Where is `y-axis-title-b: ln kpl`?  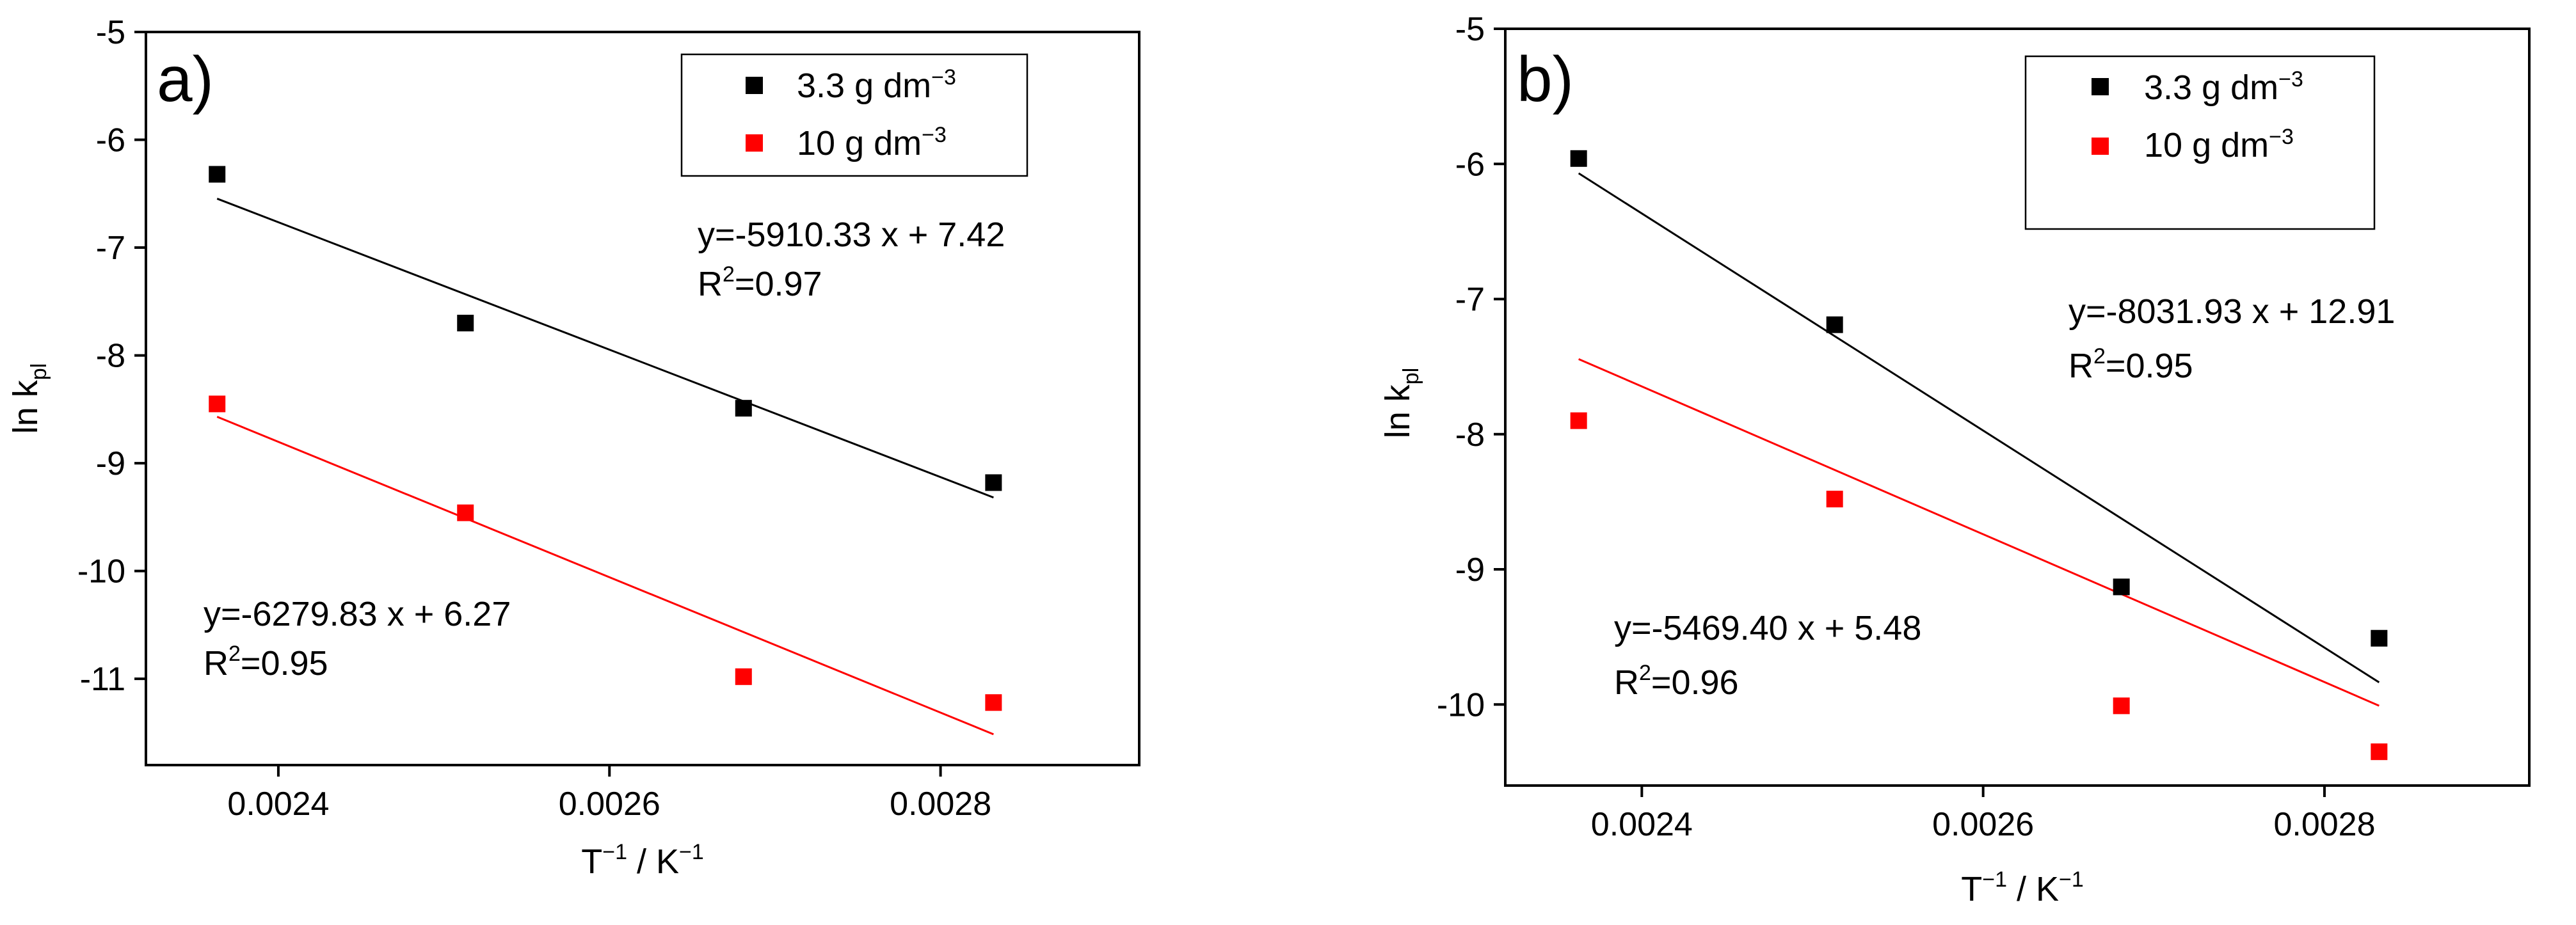 y-axis-title-b: ln kpl is located at coordinates (1401, 403).